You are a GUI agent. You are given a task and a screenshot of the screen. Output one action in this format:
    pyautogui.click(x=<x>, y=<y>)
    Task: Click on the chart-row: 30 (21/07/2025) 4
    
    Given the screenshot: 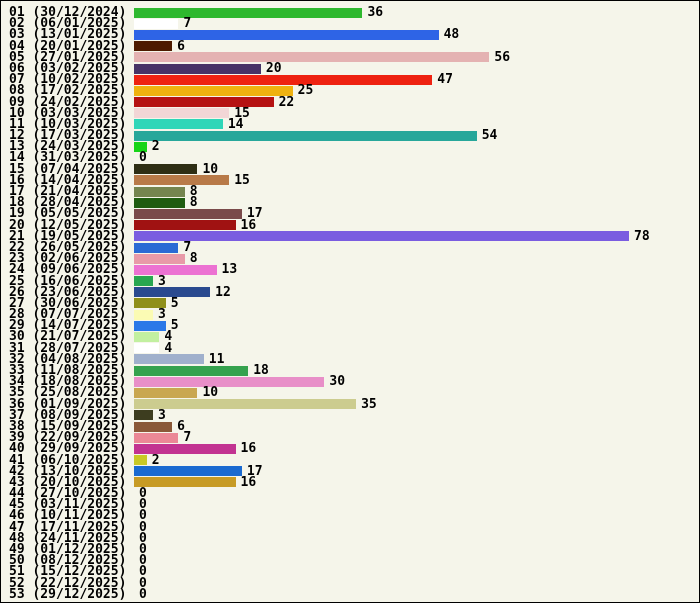 What is the action you would take?
    pyautogui.click(x=354, y=337)
    